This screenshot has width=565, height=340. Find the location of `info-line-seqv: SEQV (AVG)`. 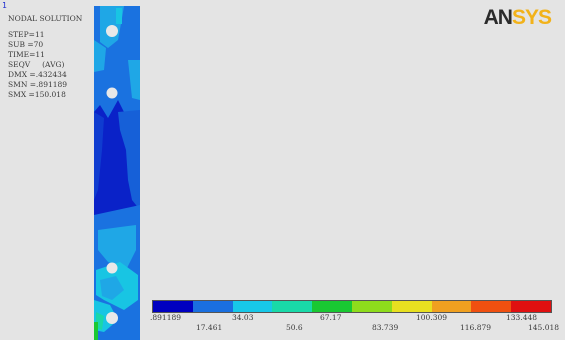

info-line-seqv: SEQV (AVG) is located at coordinates (36, 64).